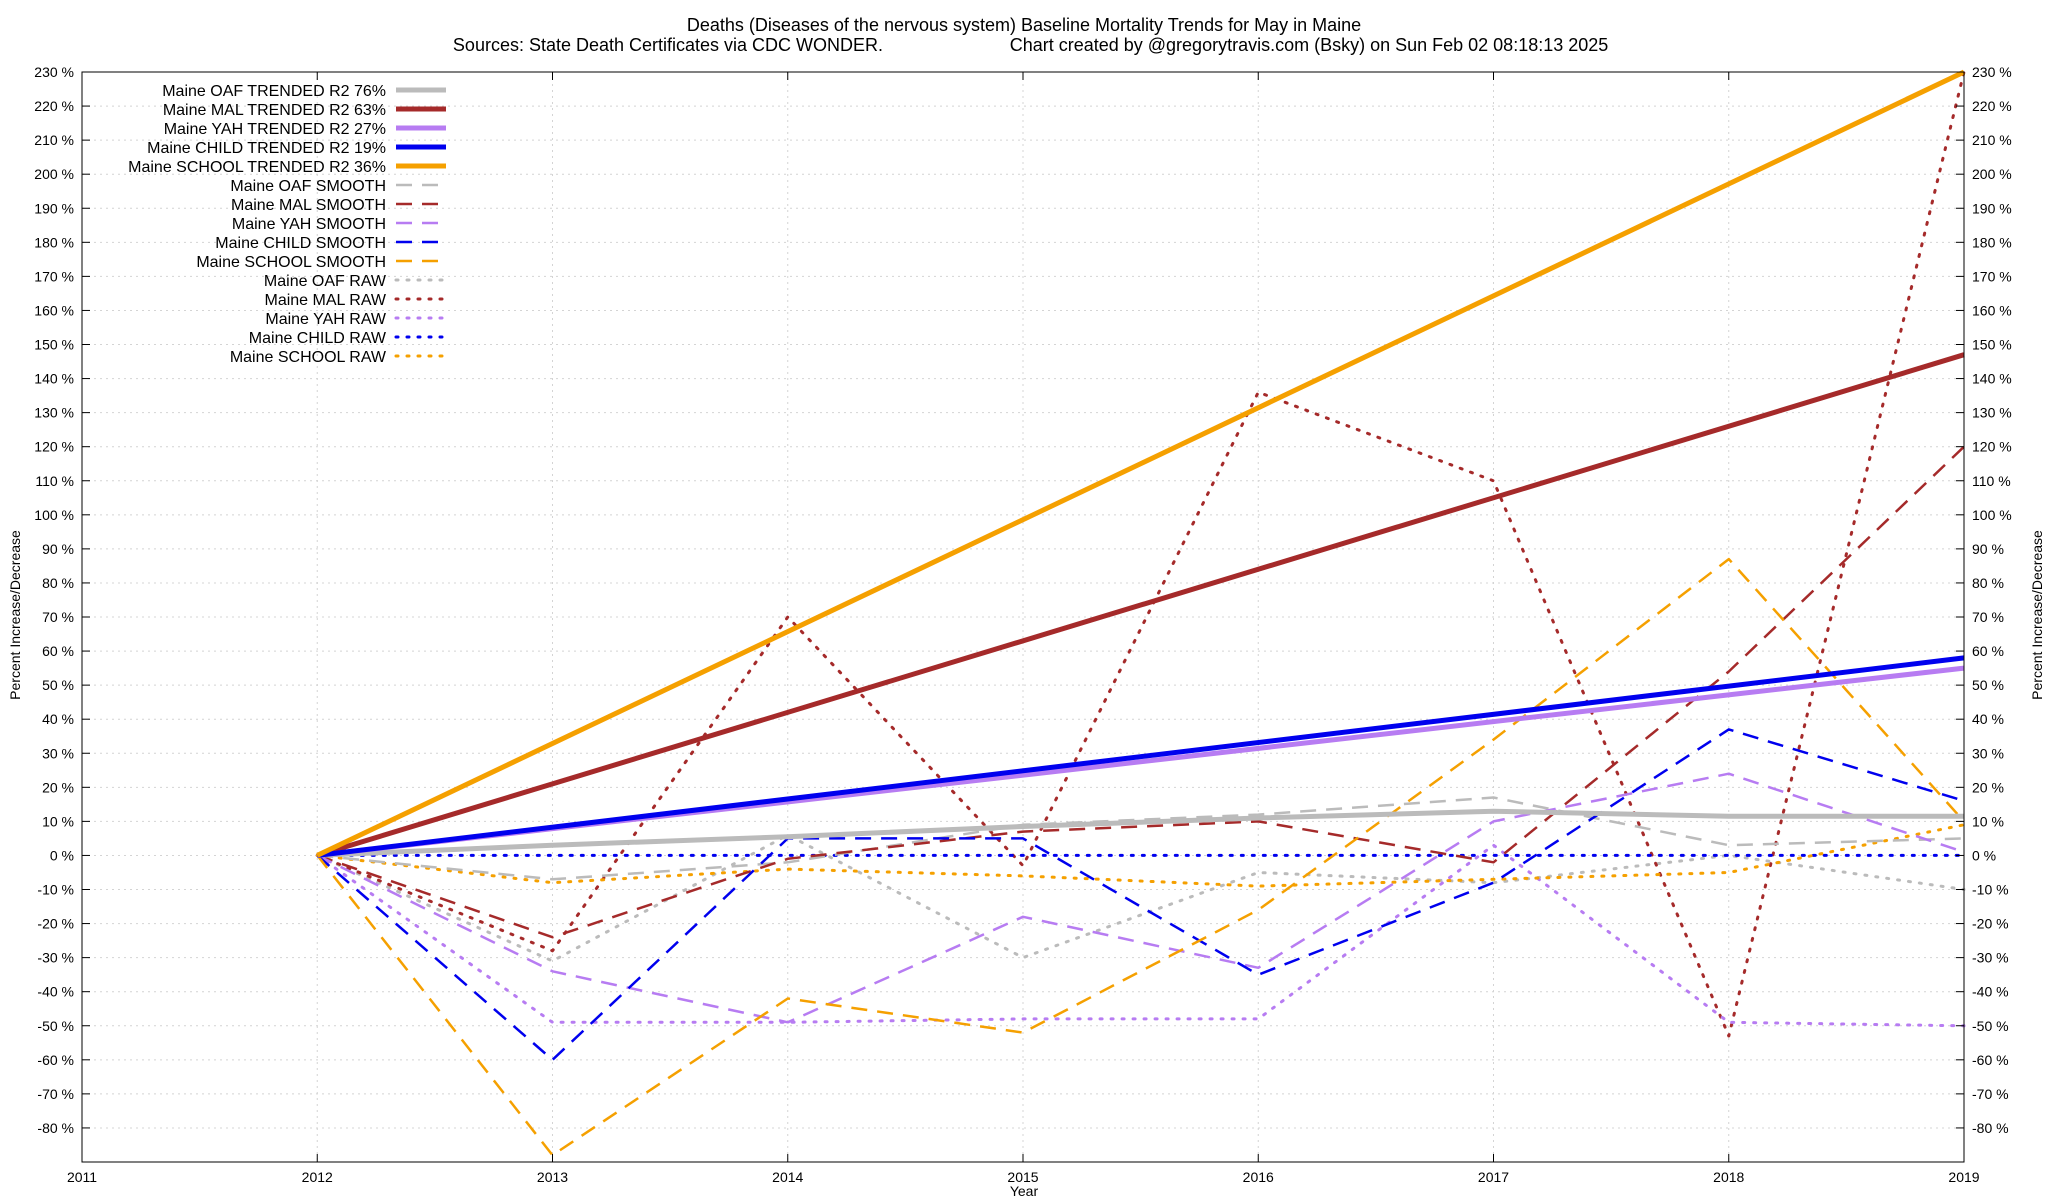  Describe the element at coordinates (62, 855) in the screenshot. I see `y-tick-label: 0 %` at that location.